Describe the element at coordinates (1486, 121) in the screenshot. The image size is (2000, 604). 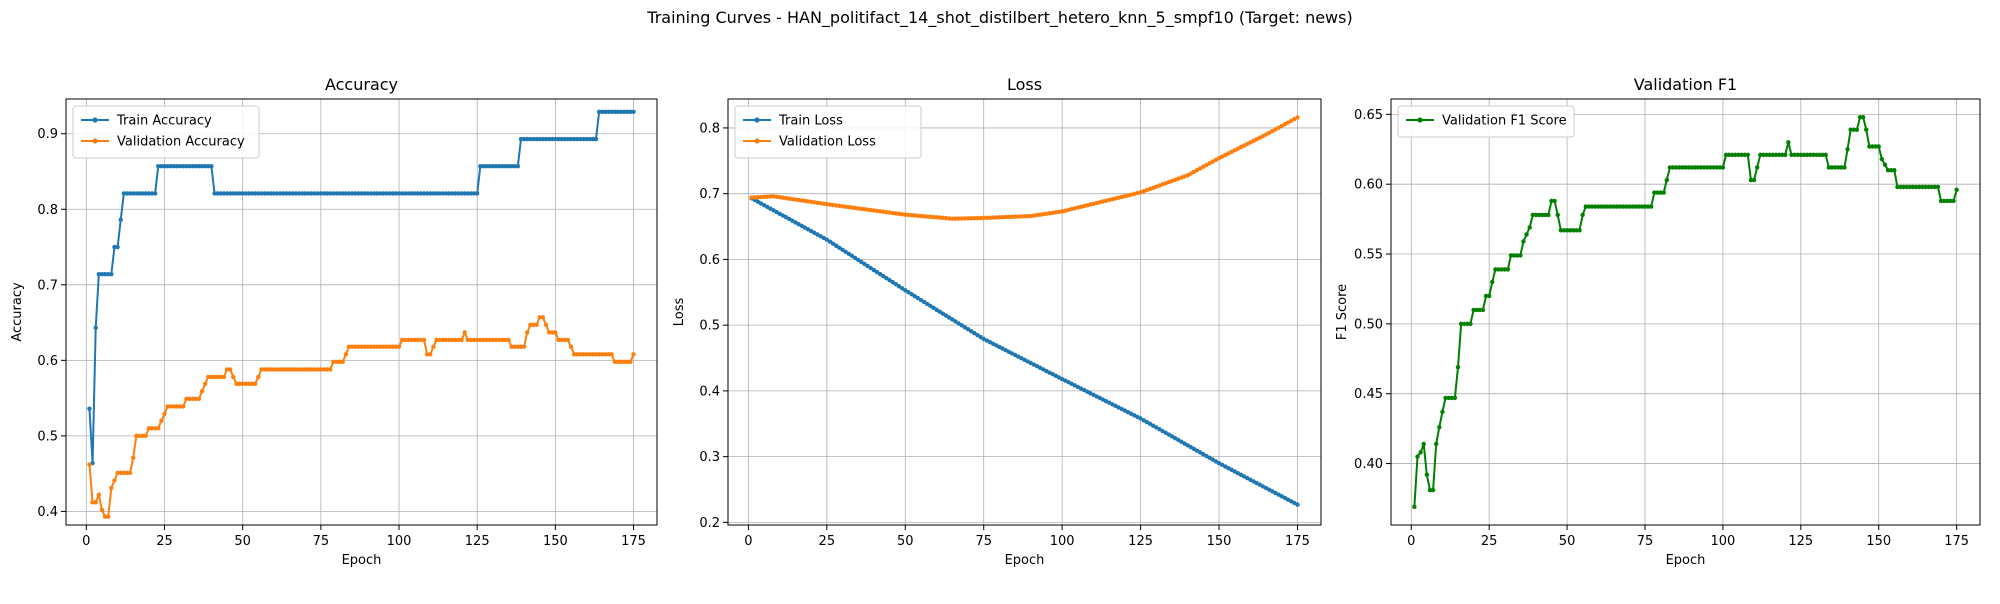
I see `legend: Validation F1 Score` at that location.